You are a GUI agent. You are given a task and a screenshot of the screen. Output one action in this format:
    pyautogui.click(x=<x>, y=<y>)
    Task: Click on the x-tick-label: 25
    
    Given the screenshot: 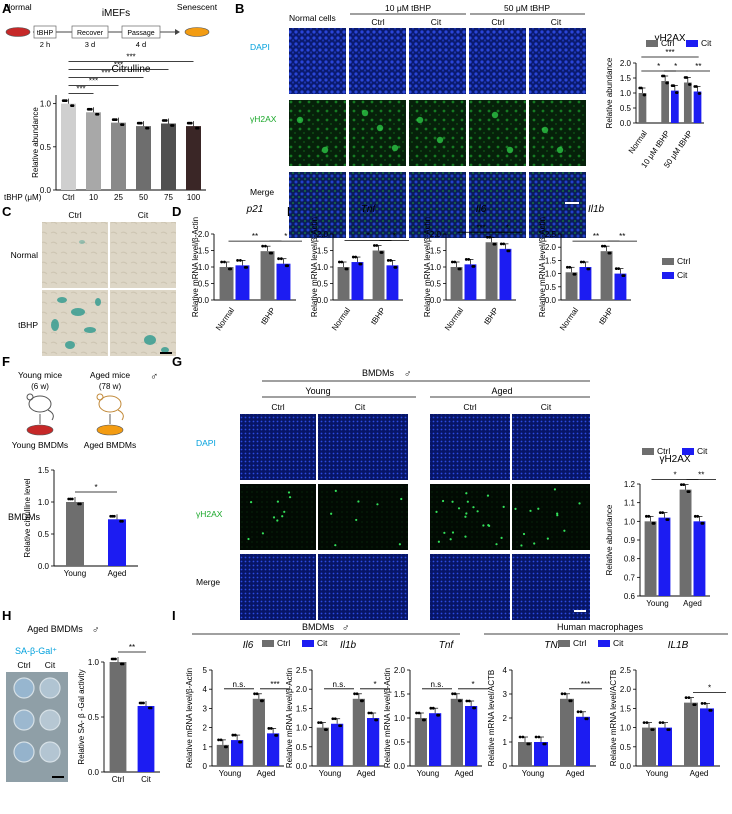 What is the action you would take?
    pyautogui.click(x=118, y=197)
    